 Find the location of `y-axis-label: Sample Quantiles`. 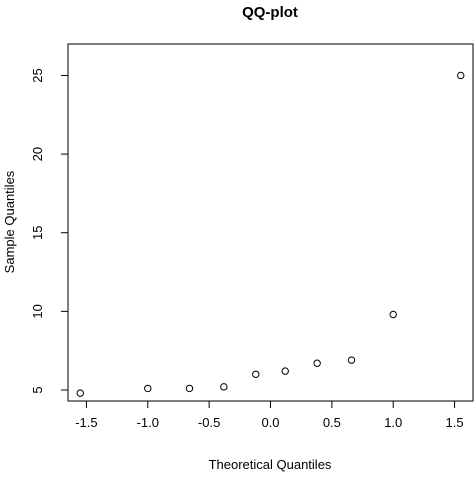

y-axis-label: Sample Quantiles is located at coordinates (9, 221).